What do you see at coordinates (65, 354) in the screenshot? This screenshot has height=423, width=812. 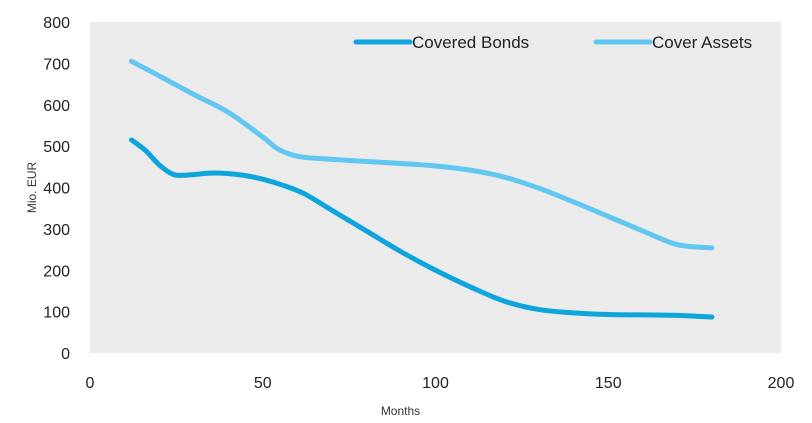 I see `y-tick-label: 0` at bounding box center [65, 354].